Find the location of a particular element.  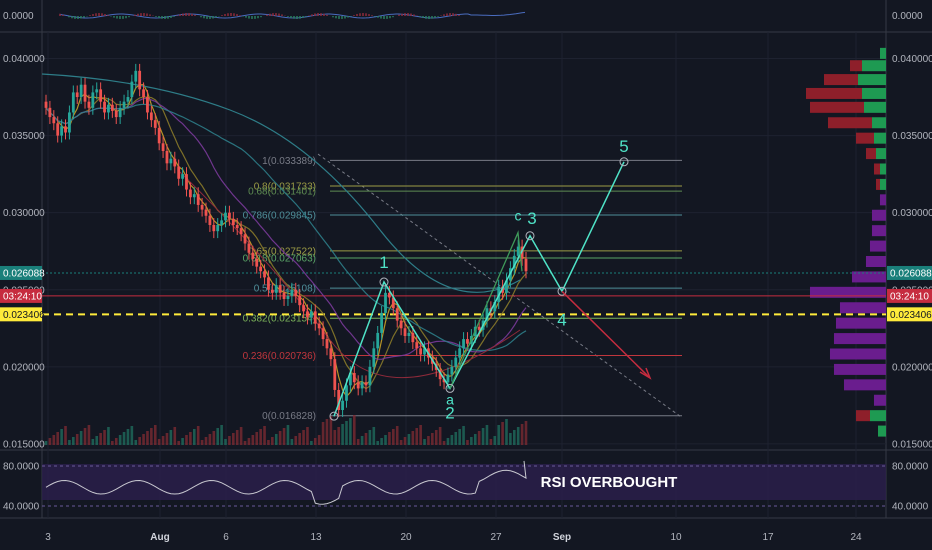

wave-label-5: 5 is located at coordinates (623, 146).